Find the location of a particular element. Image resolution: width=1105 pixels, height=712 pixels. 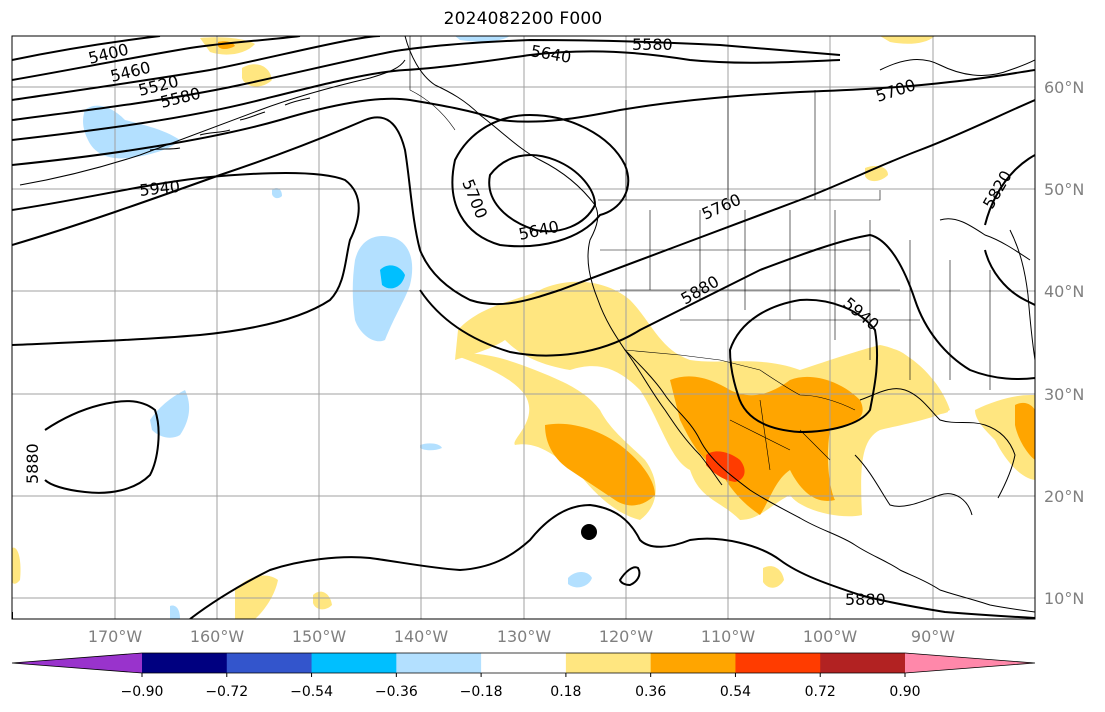

shade-orange-east is located at coordinates (1025, 431).